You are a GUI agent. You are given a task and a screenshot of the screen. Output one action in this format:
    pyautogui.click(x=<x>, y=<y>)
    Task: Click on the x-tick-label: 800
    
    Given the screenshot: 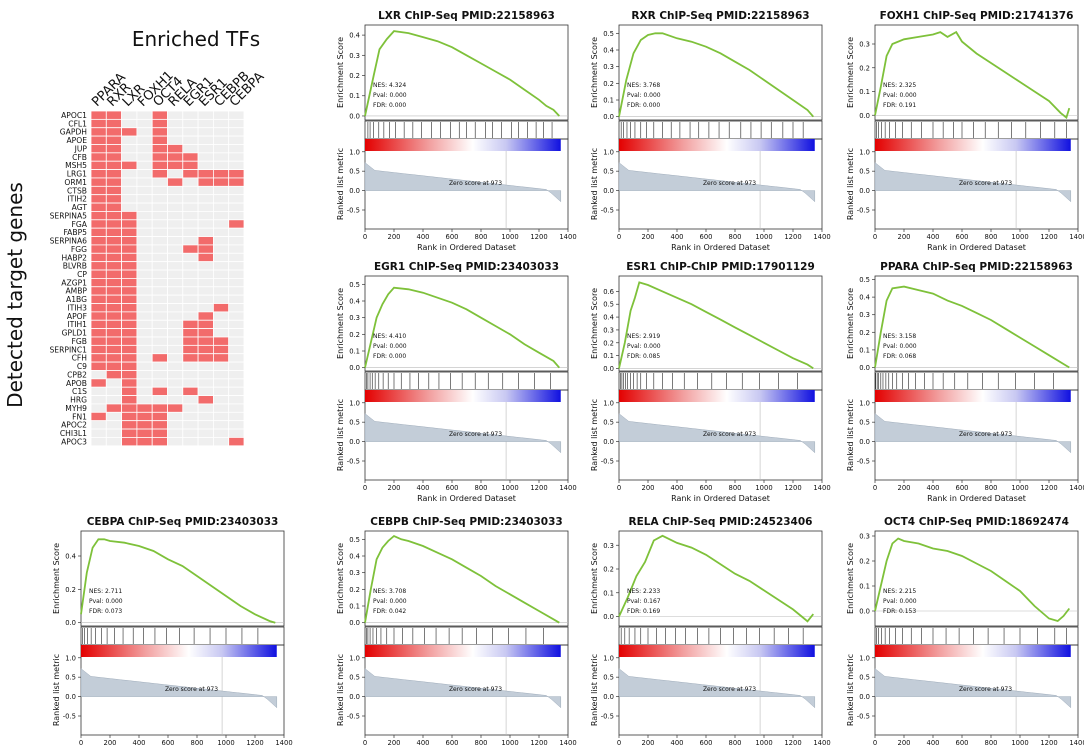 What is the action you would take?
    pyautogui.click(x=735, y=237)
    